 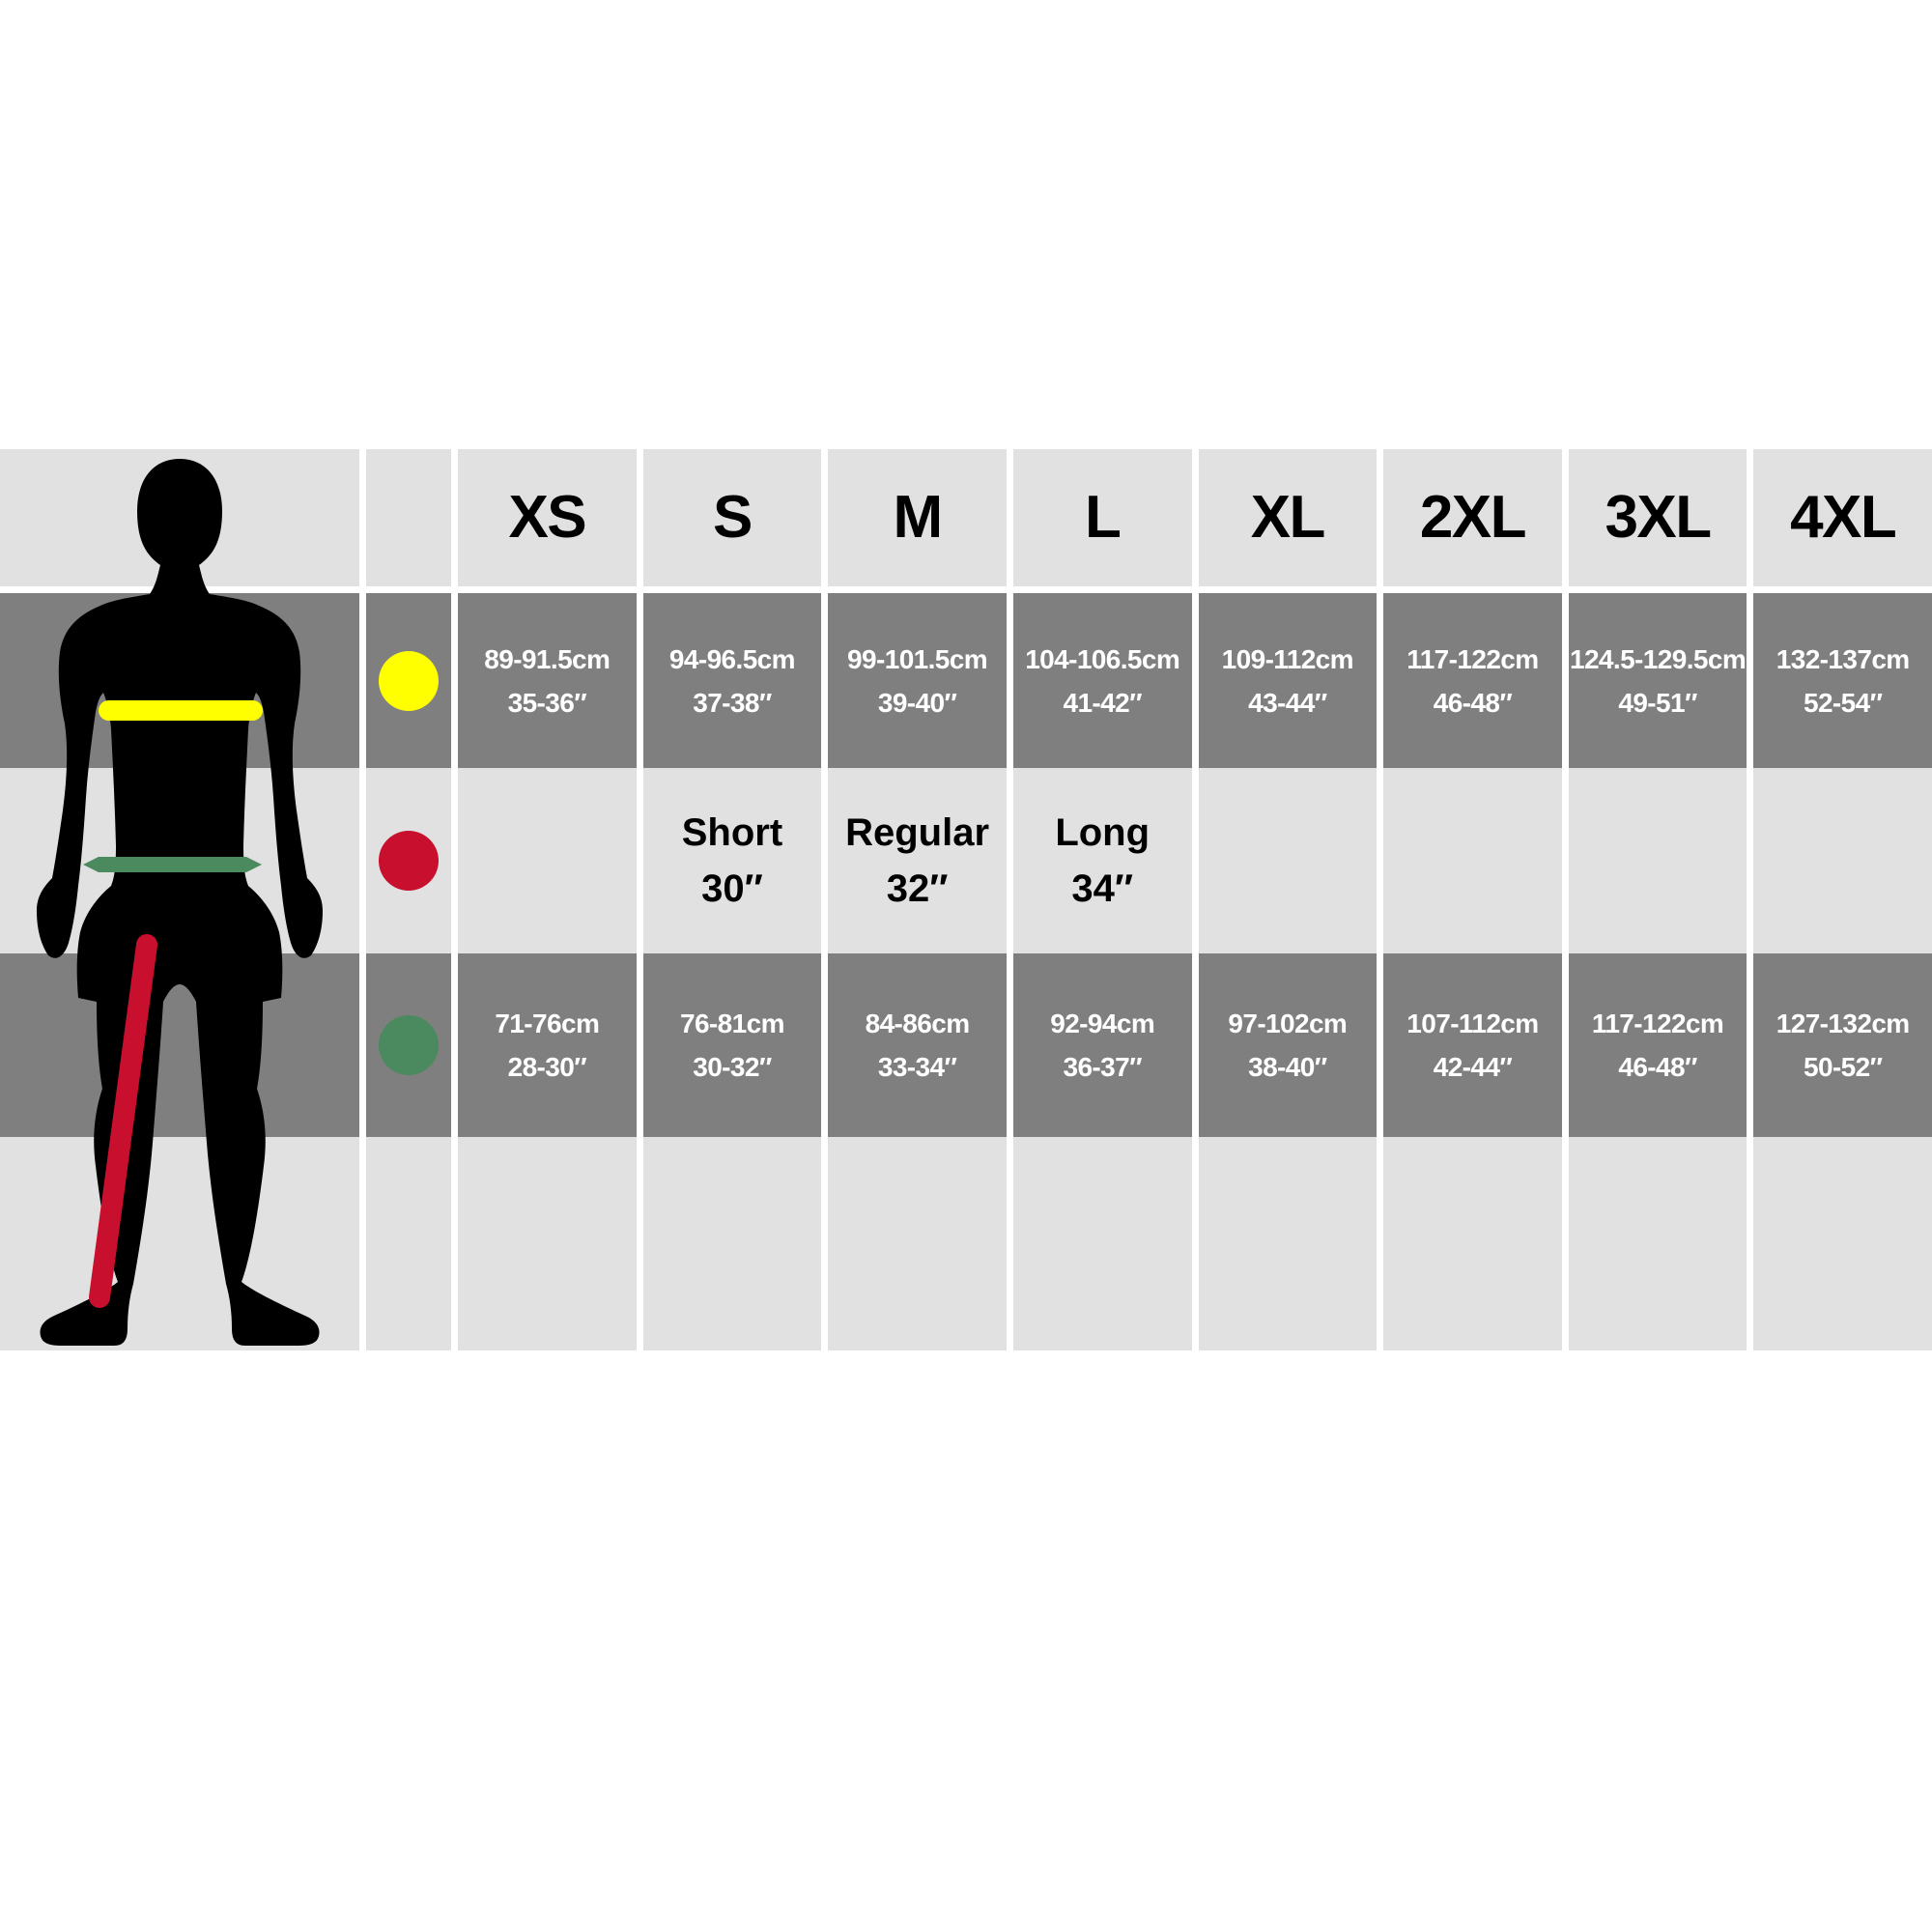 What do you see at coordinates (1287, 1067) in the screenshot?
I see `waist-inches: 38-40″` at bounding box center [1287, 1067].